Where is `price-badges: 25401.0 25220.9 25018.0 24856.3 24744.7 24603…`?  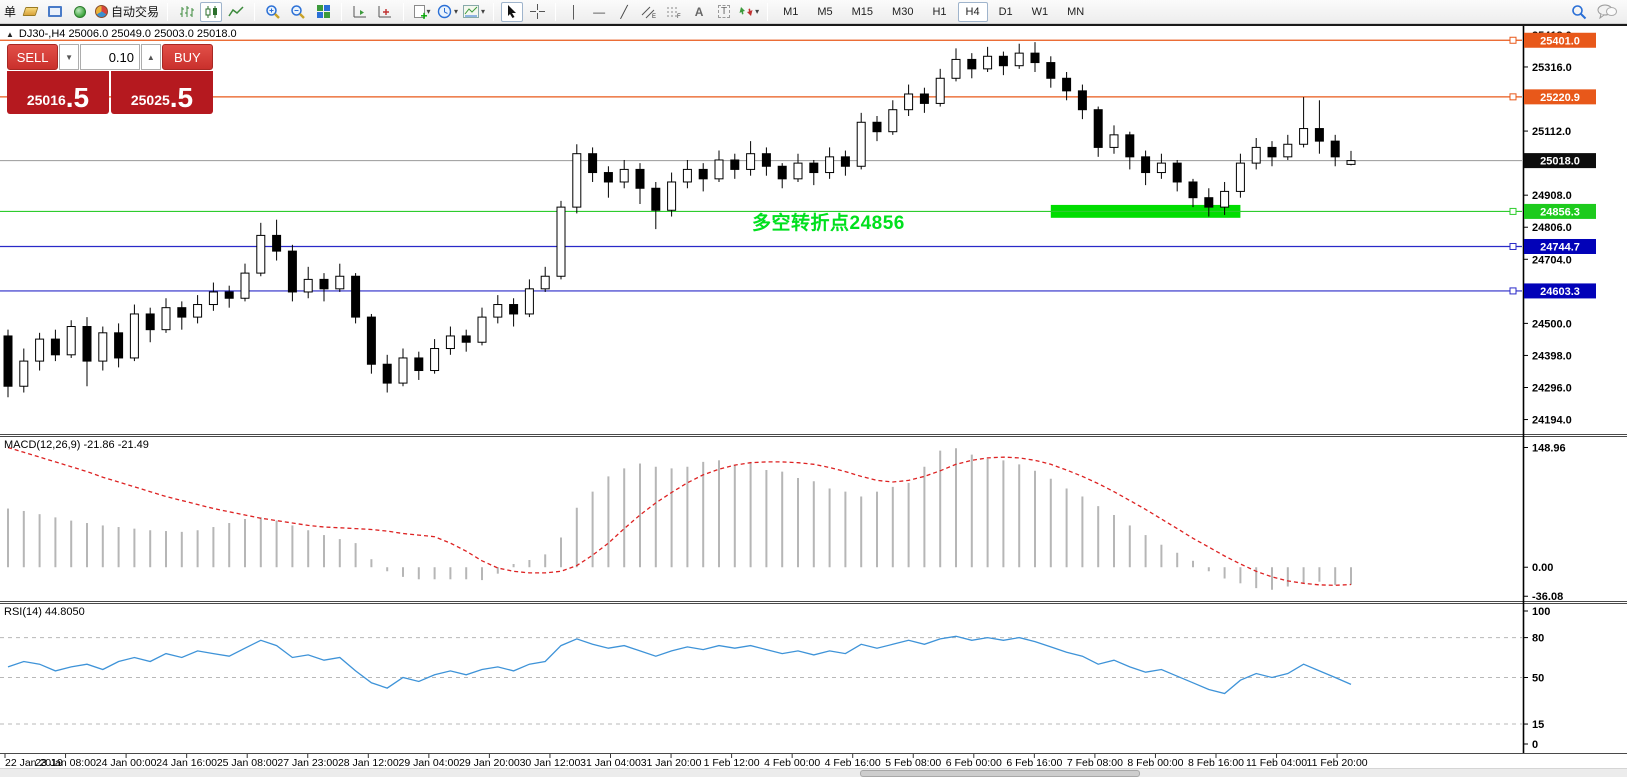 price-badges: 25401.0 25220.9 25018.0 24856.3 24744.7 24603… is located at coordinates (1560, 165).